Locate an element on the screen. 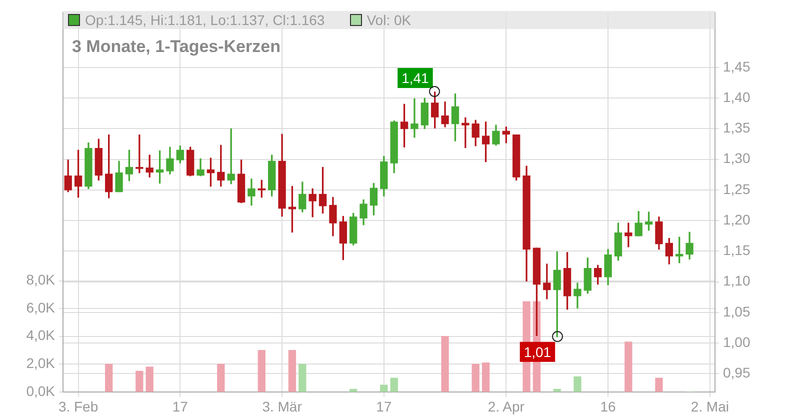 The image size is (800, 420). y-tick-label: 1,10 is located at coordinates (736, 280).